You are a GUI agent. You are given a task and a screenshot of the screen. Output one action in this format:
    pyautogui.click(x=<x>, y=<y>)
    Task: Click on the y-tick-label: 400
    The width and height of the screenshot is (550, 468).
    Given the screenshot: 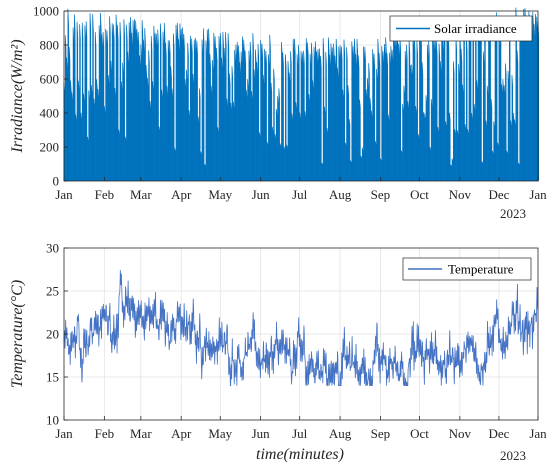 What is the action you would take?
    pyautogui.click(x=50, y=113)
    